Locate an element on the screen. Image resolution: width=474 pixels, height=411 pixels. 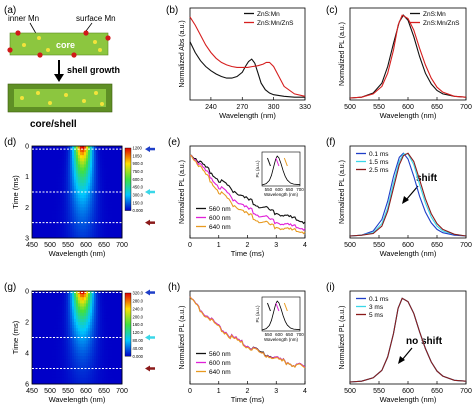
x-axis-label-h: Time (ms) is located at coordinates (248, 399).